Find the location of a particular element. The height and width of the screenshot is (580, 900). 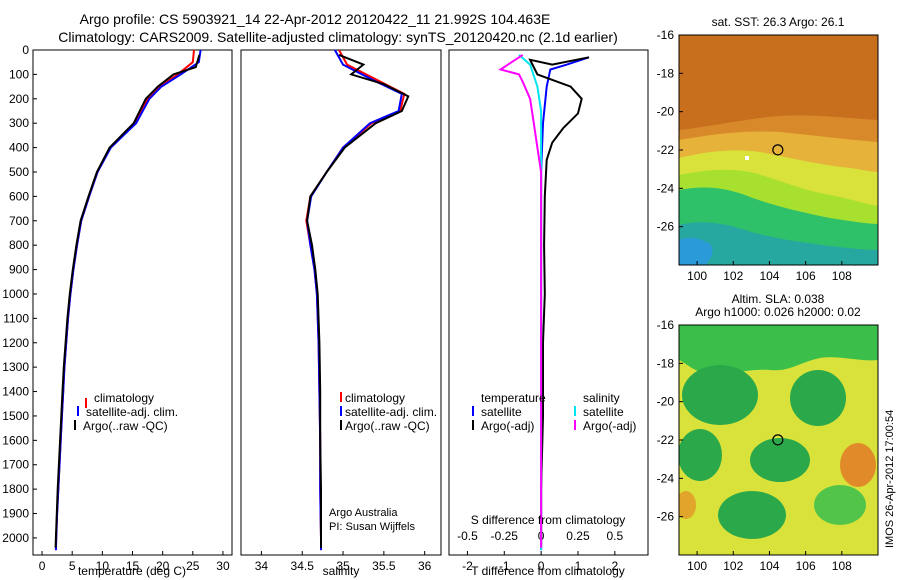

x-tick-label: 36 is located at coordinates (425, 566).